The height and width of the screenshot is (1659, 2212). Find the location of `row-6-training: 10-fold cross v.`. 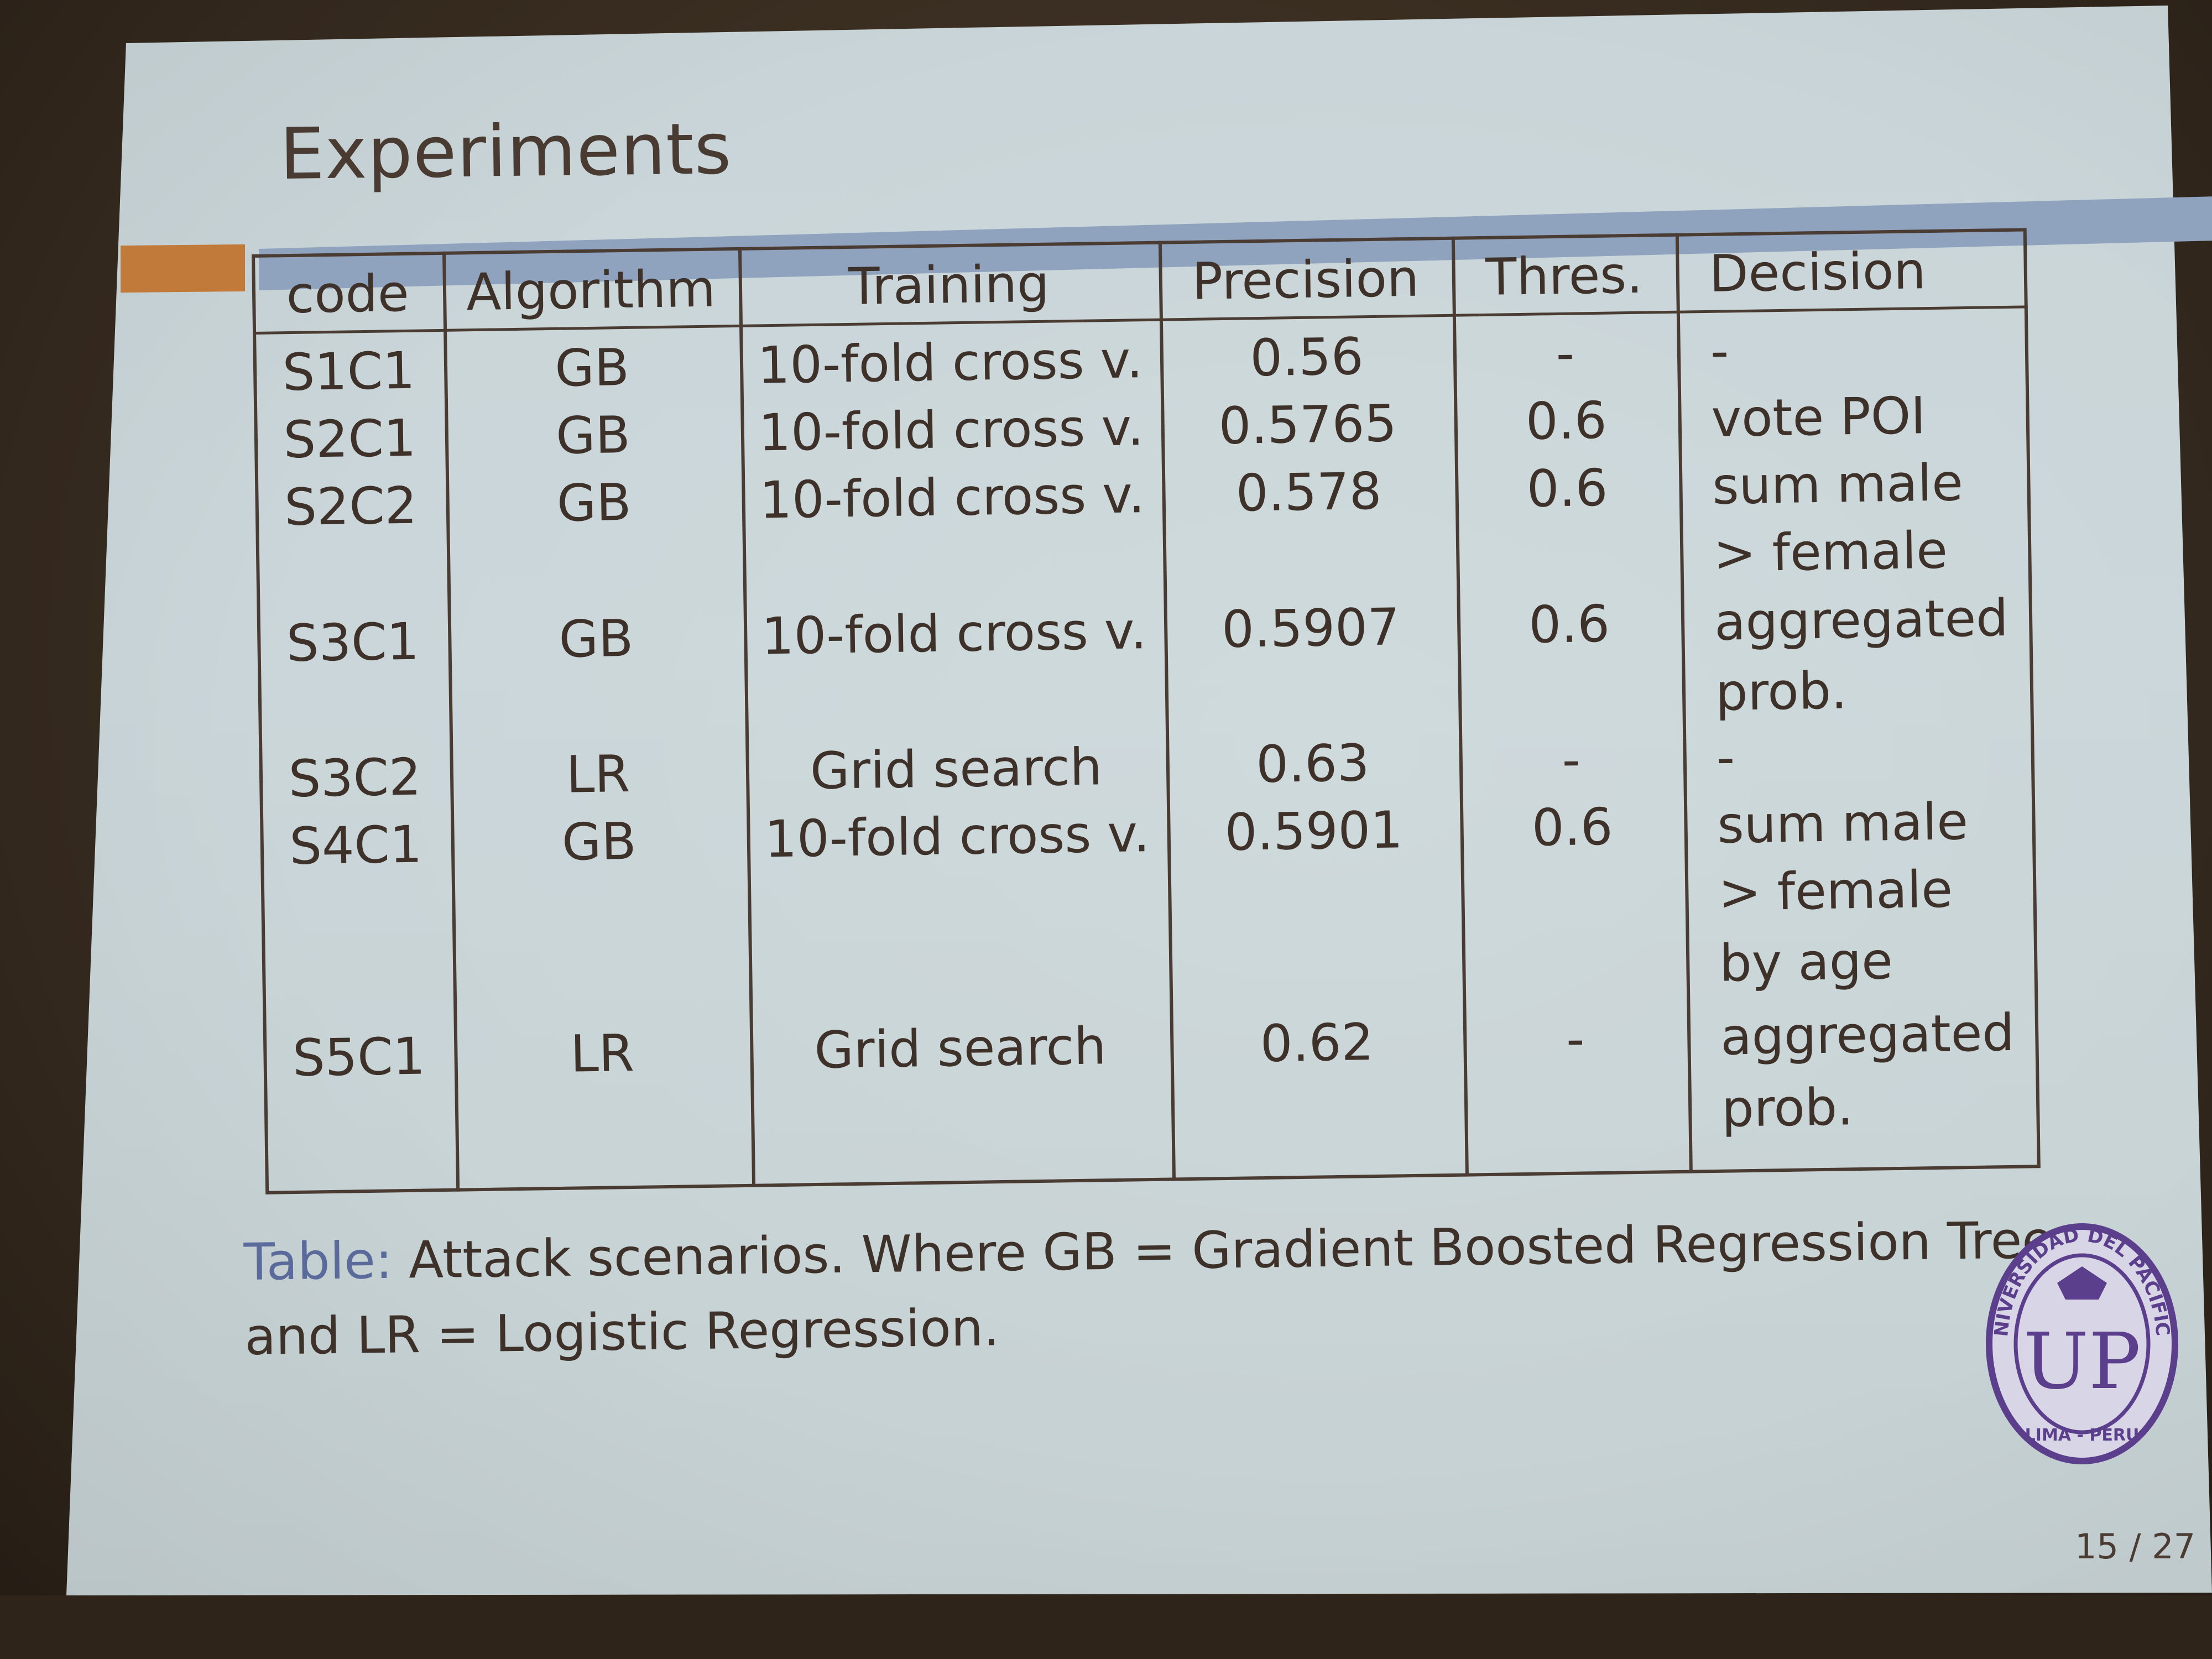

row-6-training: 10-fold cross v. is located at coordinates (957, 836).